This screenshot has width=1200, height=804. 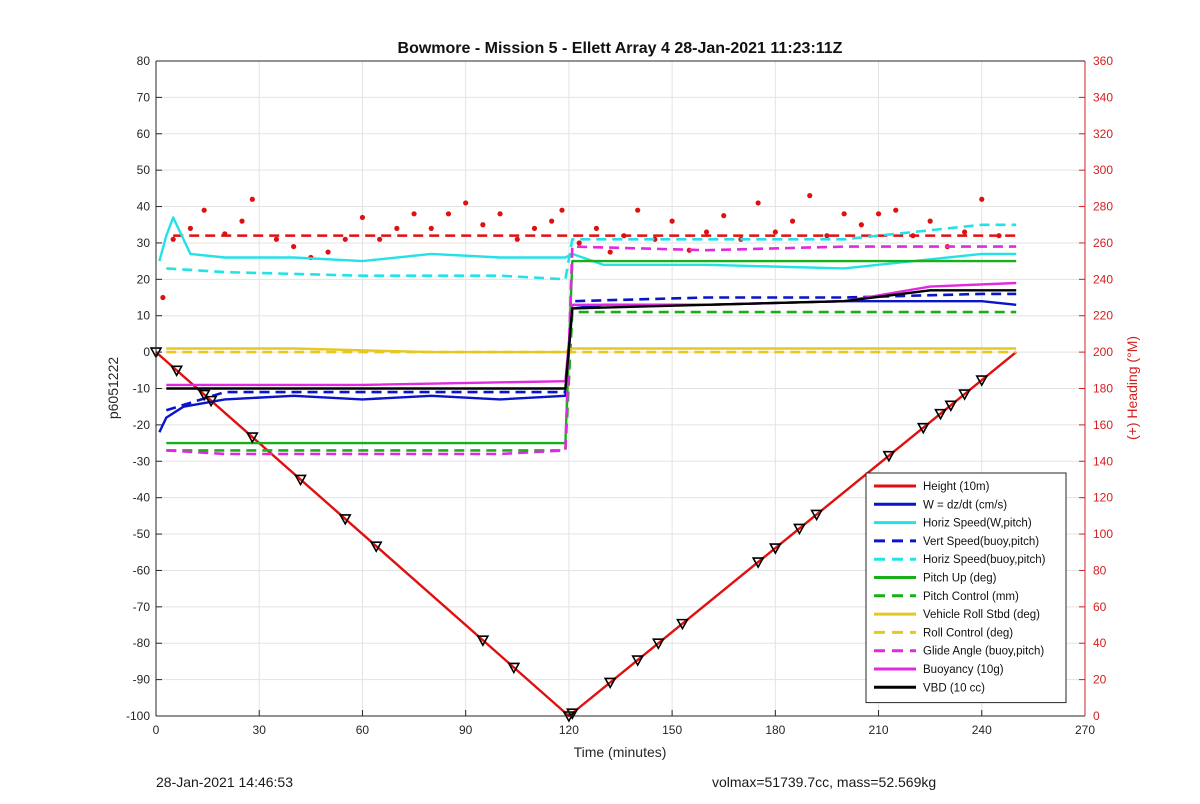 What do you see at coordinates (569, 730) in the screenshot?
I see `x-tick-label: 120` at bounding box center [569, 730].